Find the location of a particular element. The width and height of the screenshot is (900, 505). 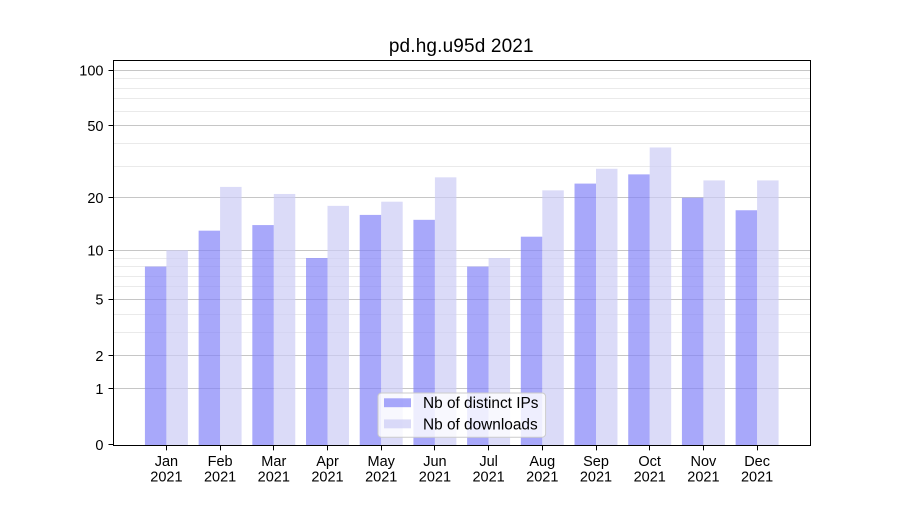

svg-text: Jan is located at coordinates (166, 462).